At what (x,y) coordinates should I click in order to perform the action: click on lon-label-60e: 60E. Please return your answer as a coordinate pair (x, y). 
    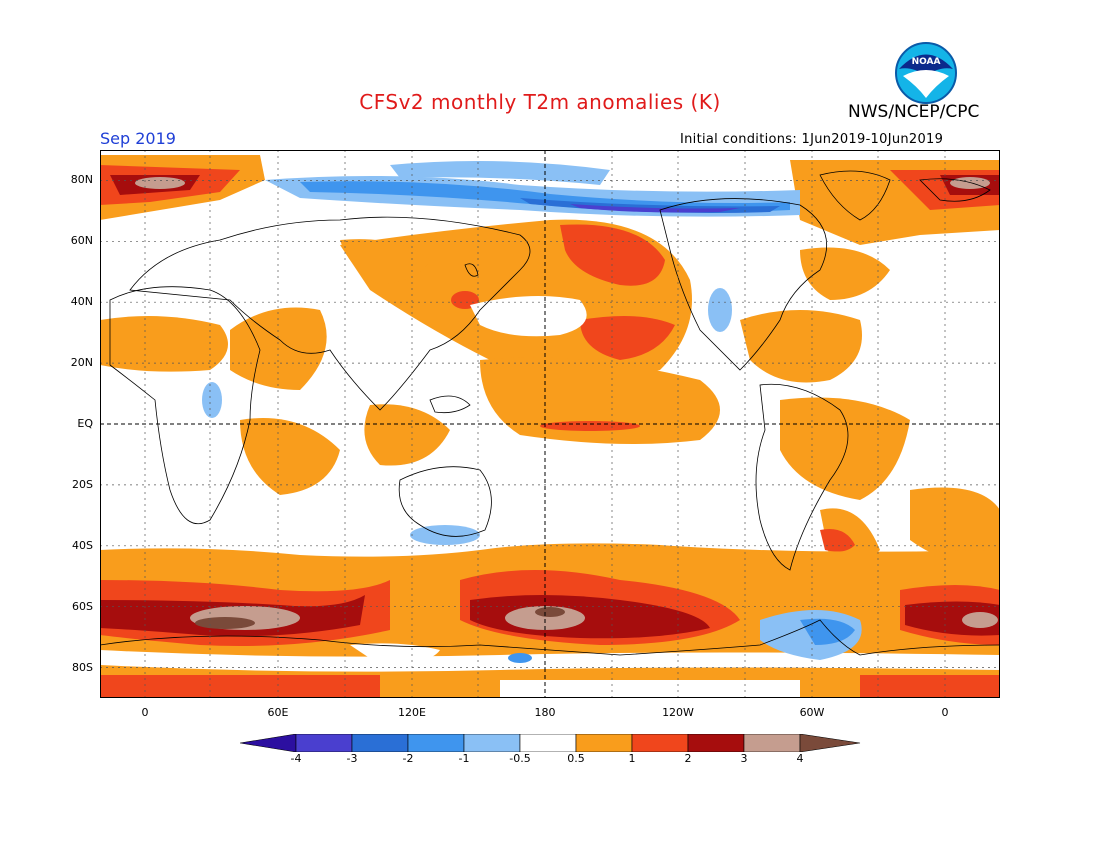
    Looking at the image, I should click on (278, 712).